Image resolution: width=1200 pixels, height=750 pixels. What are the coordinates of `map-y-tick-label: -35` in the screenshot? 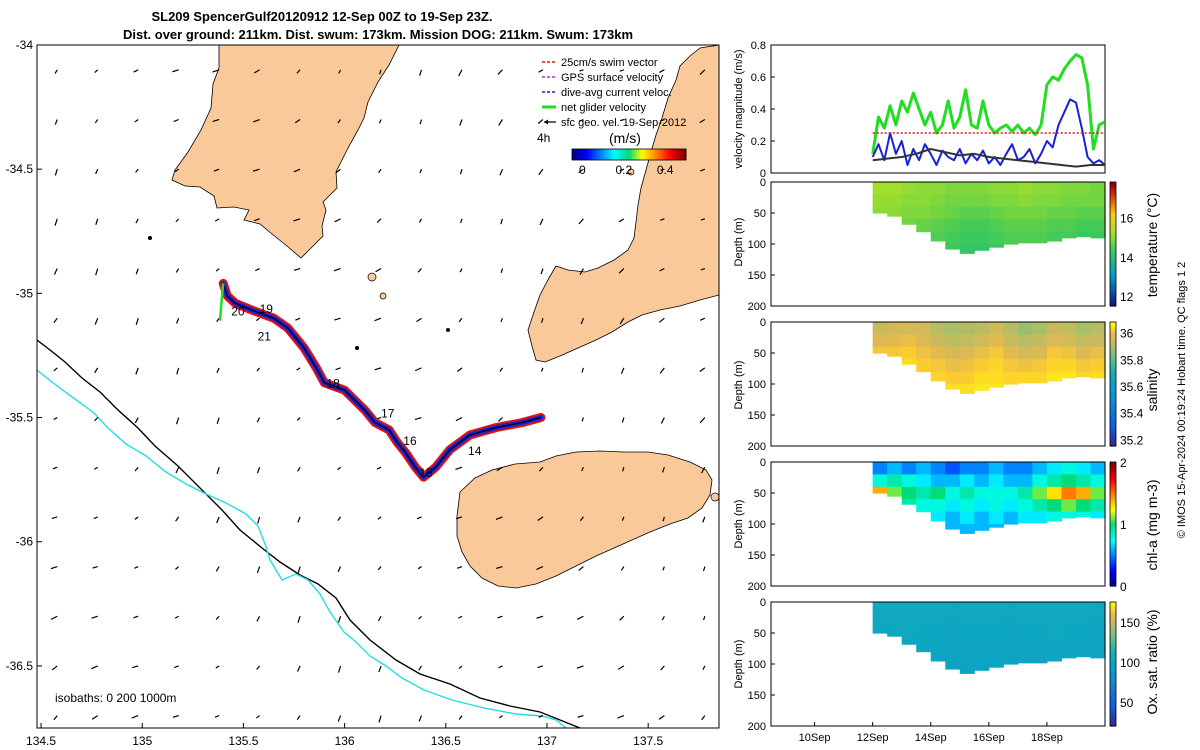 It's located at (25, 293).